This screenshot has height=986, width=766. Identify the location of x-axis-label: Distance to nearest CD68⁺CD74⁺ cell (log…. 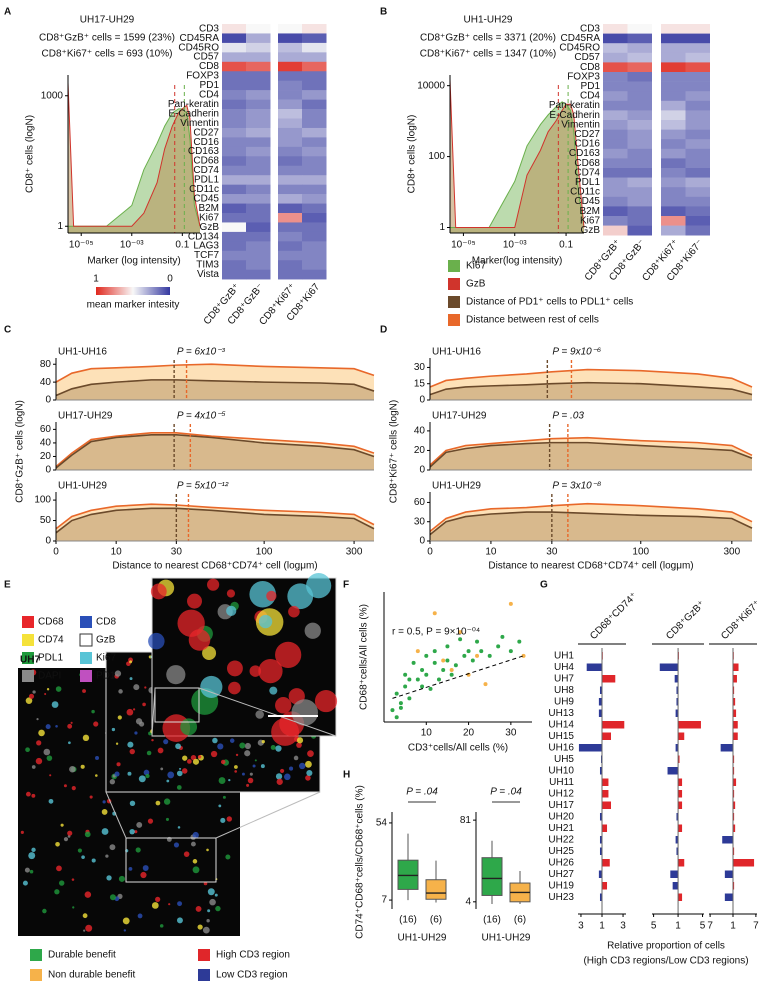
(590, 566).